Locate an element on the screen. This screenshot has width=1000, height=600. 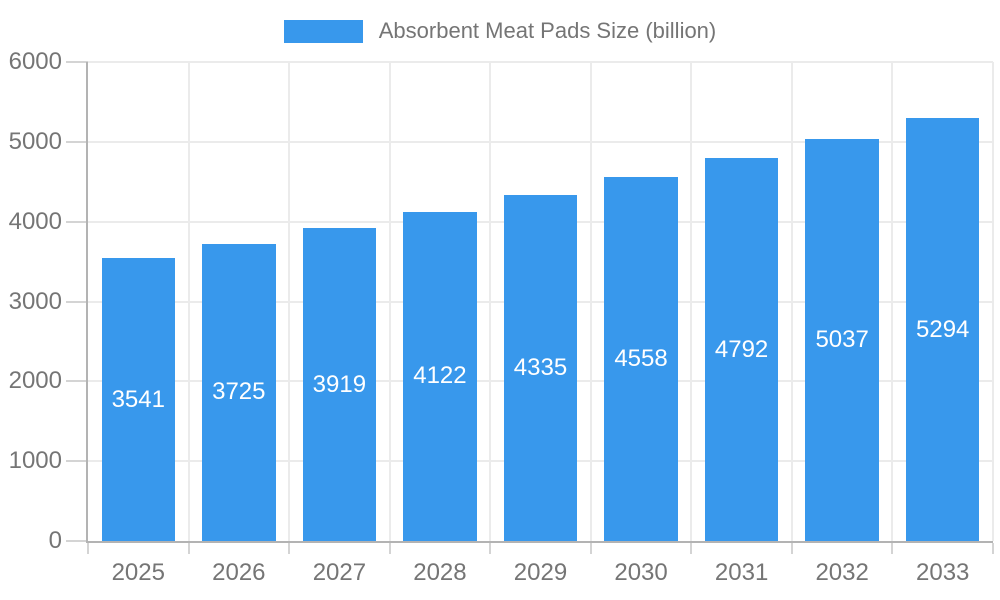
bar-slot-2032: 5037 is located at coordinates (842, 301).